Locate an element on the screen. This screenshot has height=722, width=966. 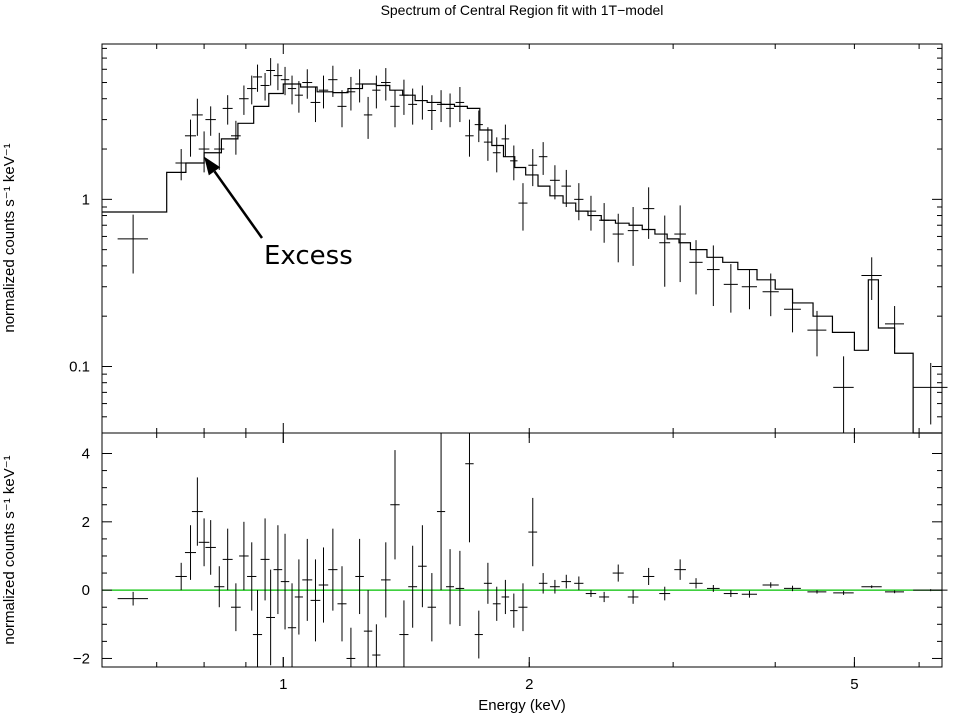
annotation-arrow-head is located at coordinates (212, 166).